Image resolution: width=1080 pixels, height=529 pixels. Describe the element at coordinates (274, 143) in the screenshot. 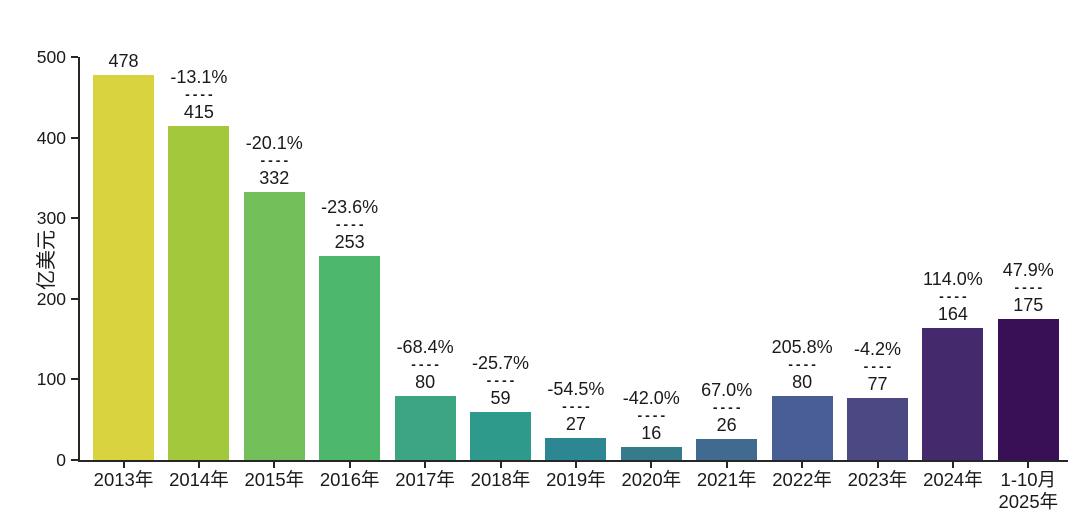

I see `pct-change-label: -20.1%` at that location.